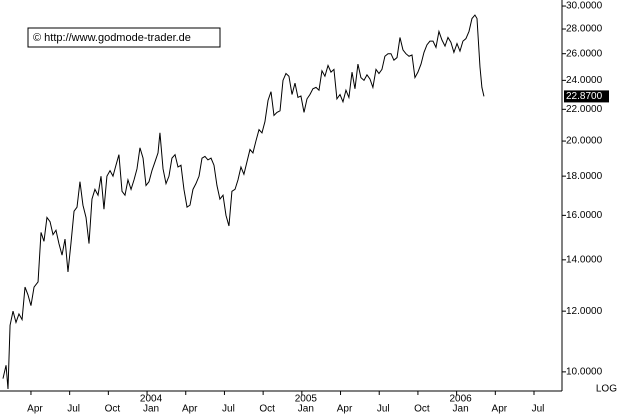 This screenshot has width=621, height=415. Describe the element at coordinates (584, 372) in the screenshot. I see `y-tick-label: 10.0000` at that location.